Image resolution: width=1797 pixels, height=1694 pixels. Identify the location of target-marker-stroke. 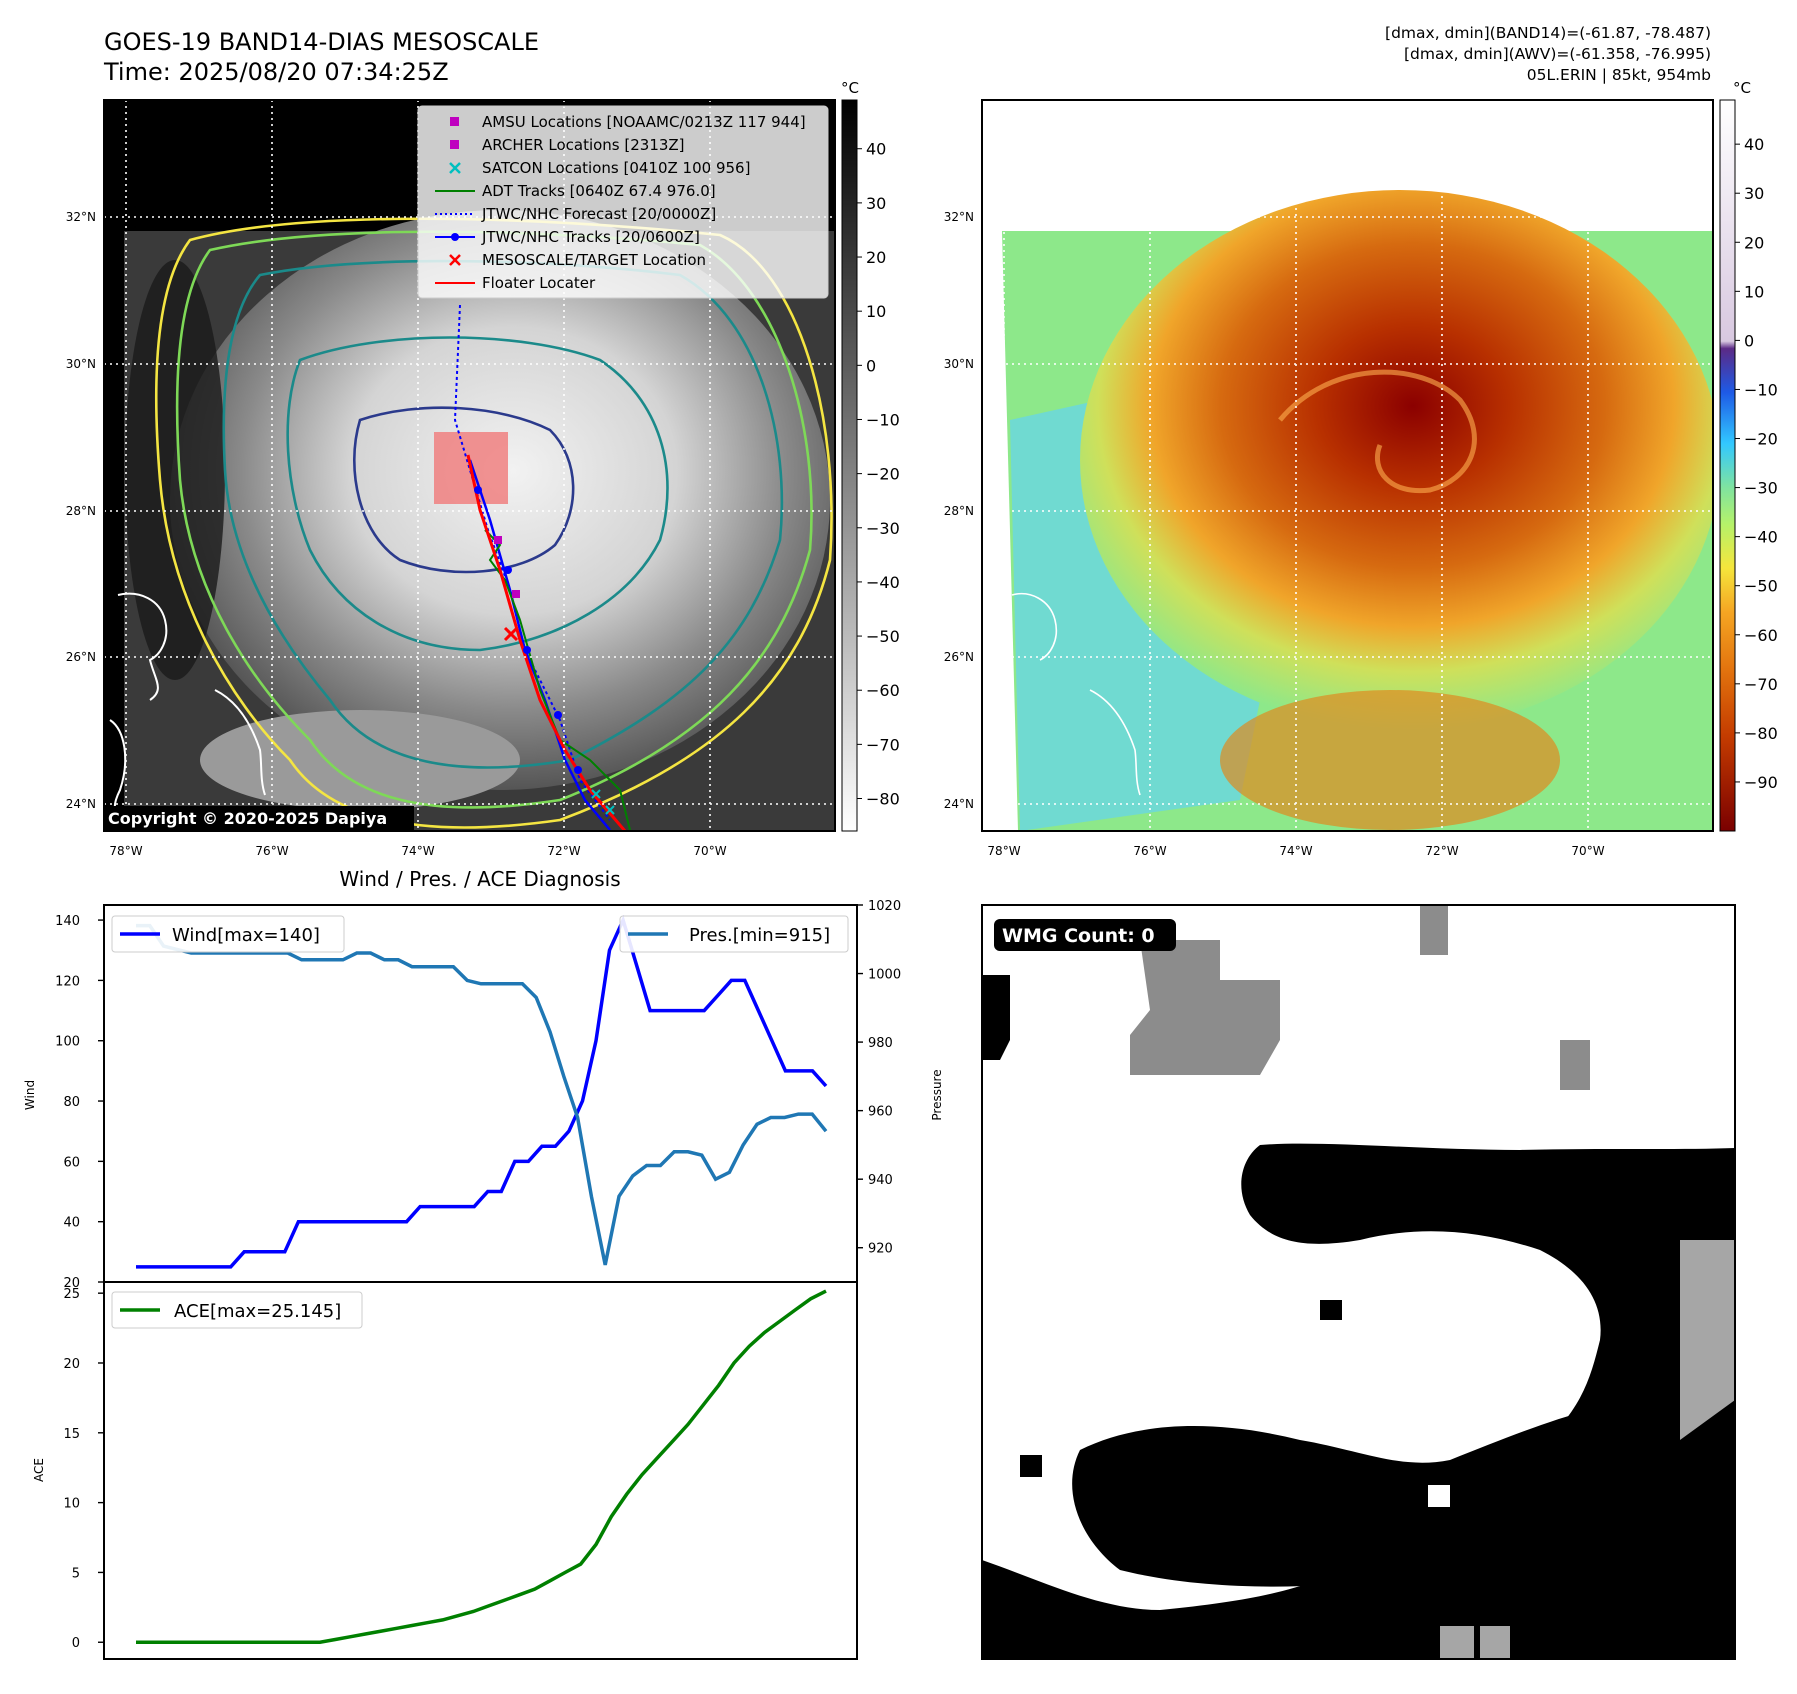
(511, 634).